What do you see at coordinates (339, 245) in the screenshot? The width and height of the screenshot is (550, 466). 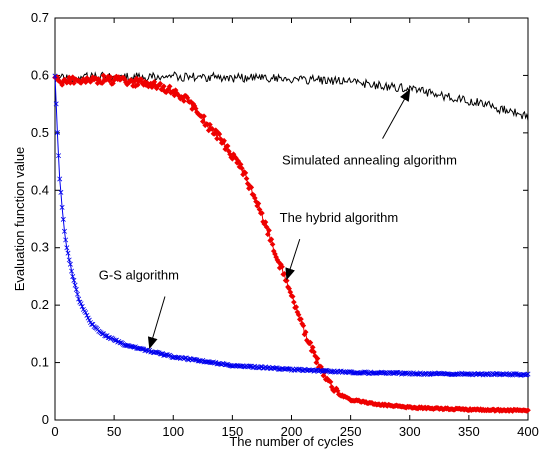 I see `annotation: The hybrid algorithm` at bounding box center [339, 245].